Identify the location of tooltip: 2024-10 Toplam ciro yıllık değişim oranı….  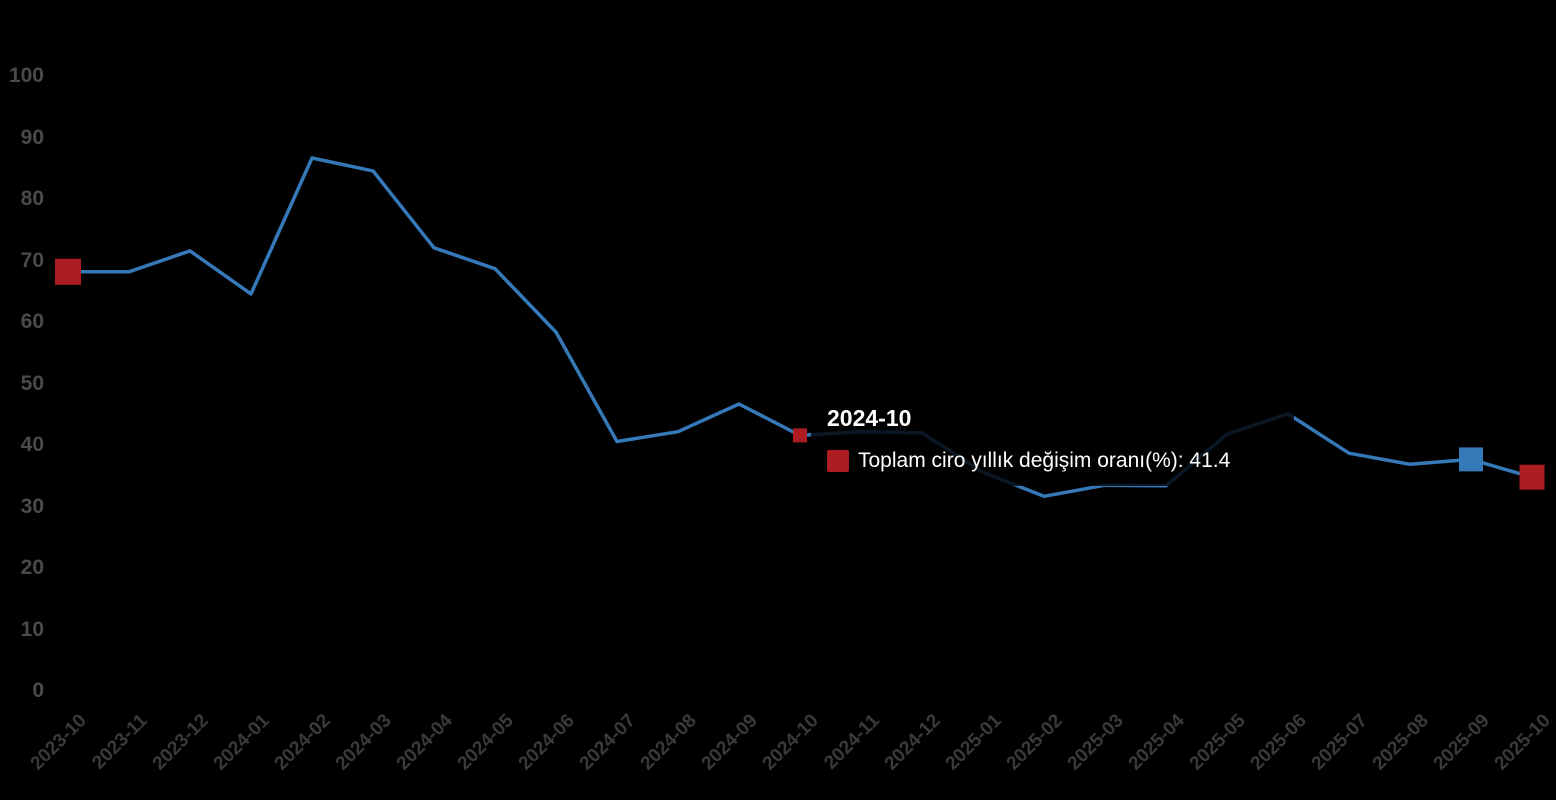
(1052, 442).